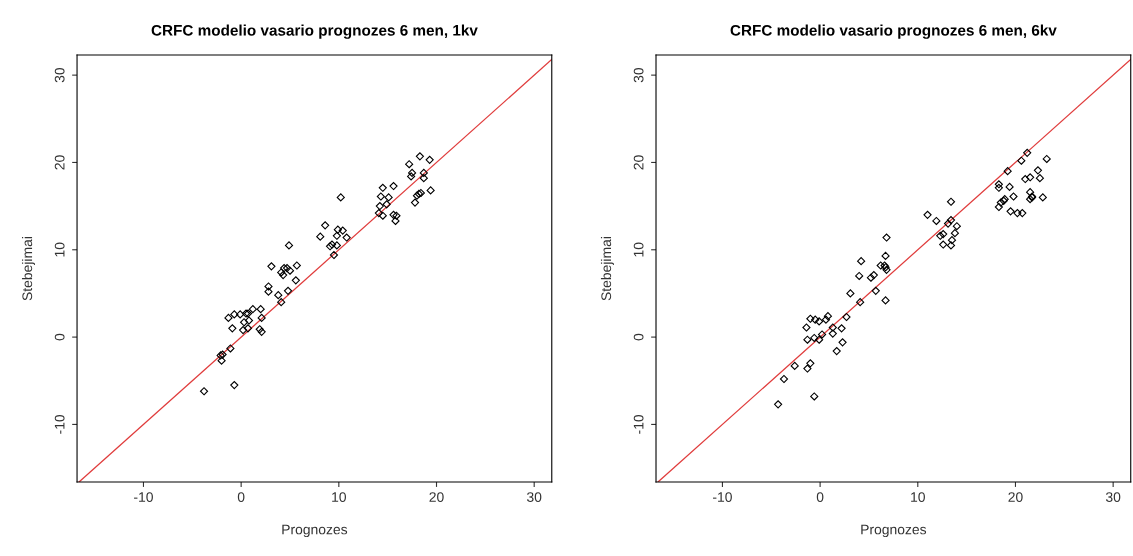 The height and width of the screenshot is (556, 1133). Describe the element at coordinates (893, 31) in the screenshot. I see `chart-title: CRFC modelio vasario prognozes 6 men, 6kv` at that location.